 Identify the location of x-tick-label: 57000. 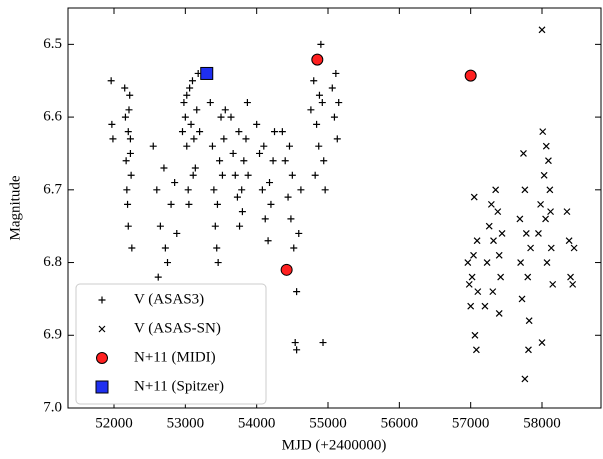
(471, 423).